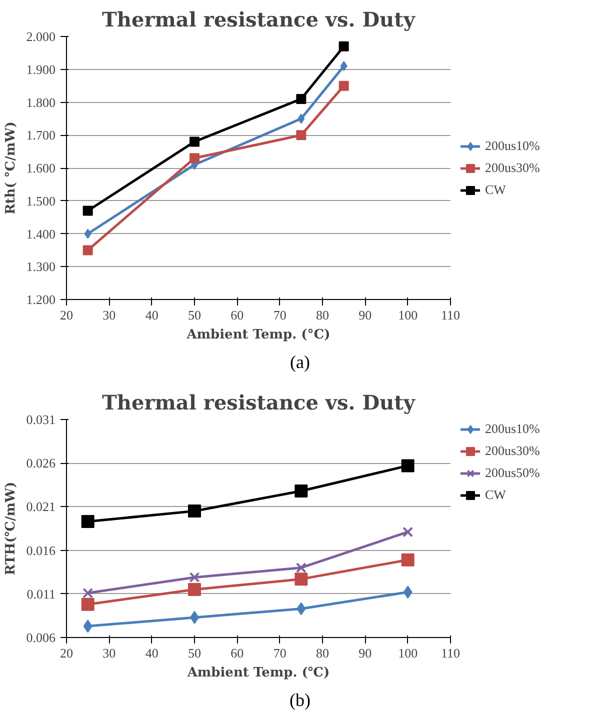  What do you see at coordinates (41, 234) in the screenshot?
I see `y-tick-label: 1.400` at bounding box center [41, 234].